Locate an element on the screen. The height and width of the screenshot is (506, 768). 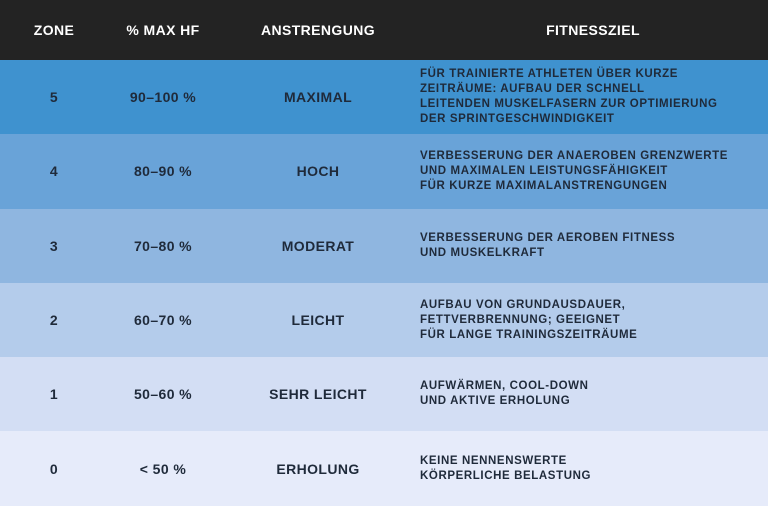
fitness-goal-line: DER SPRINTGESCHWINDIGKEIT is located at coordinates (517, 119).